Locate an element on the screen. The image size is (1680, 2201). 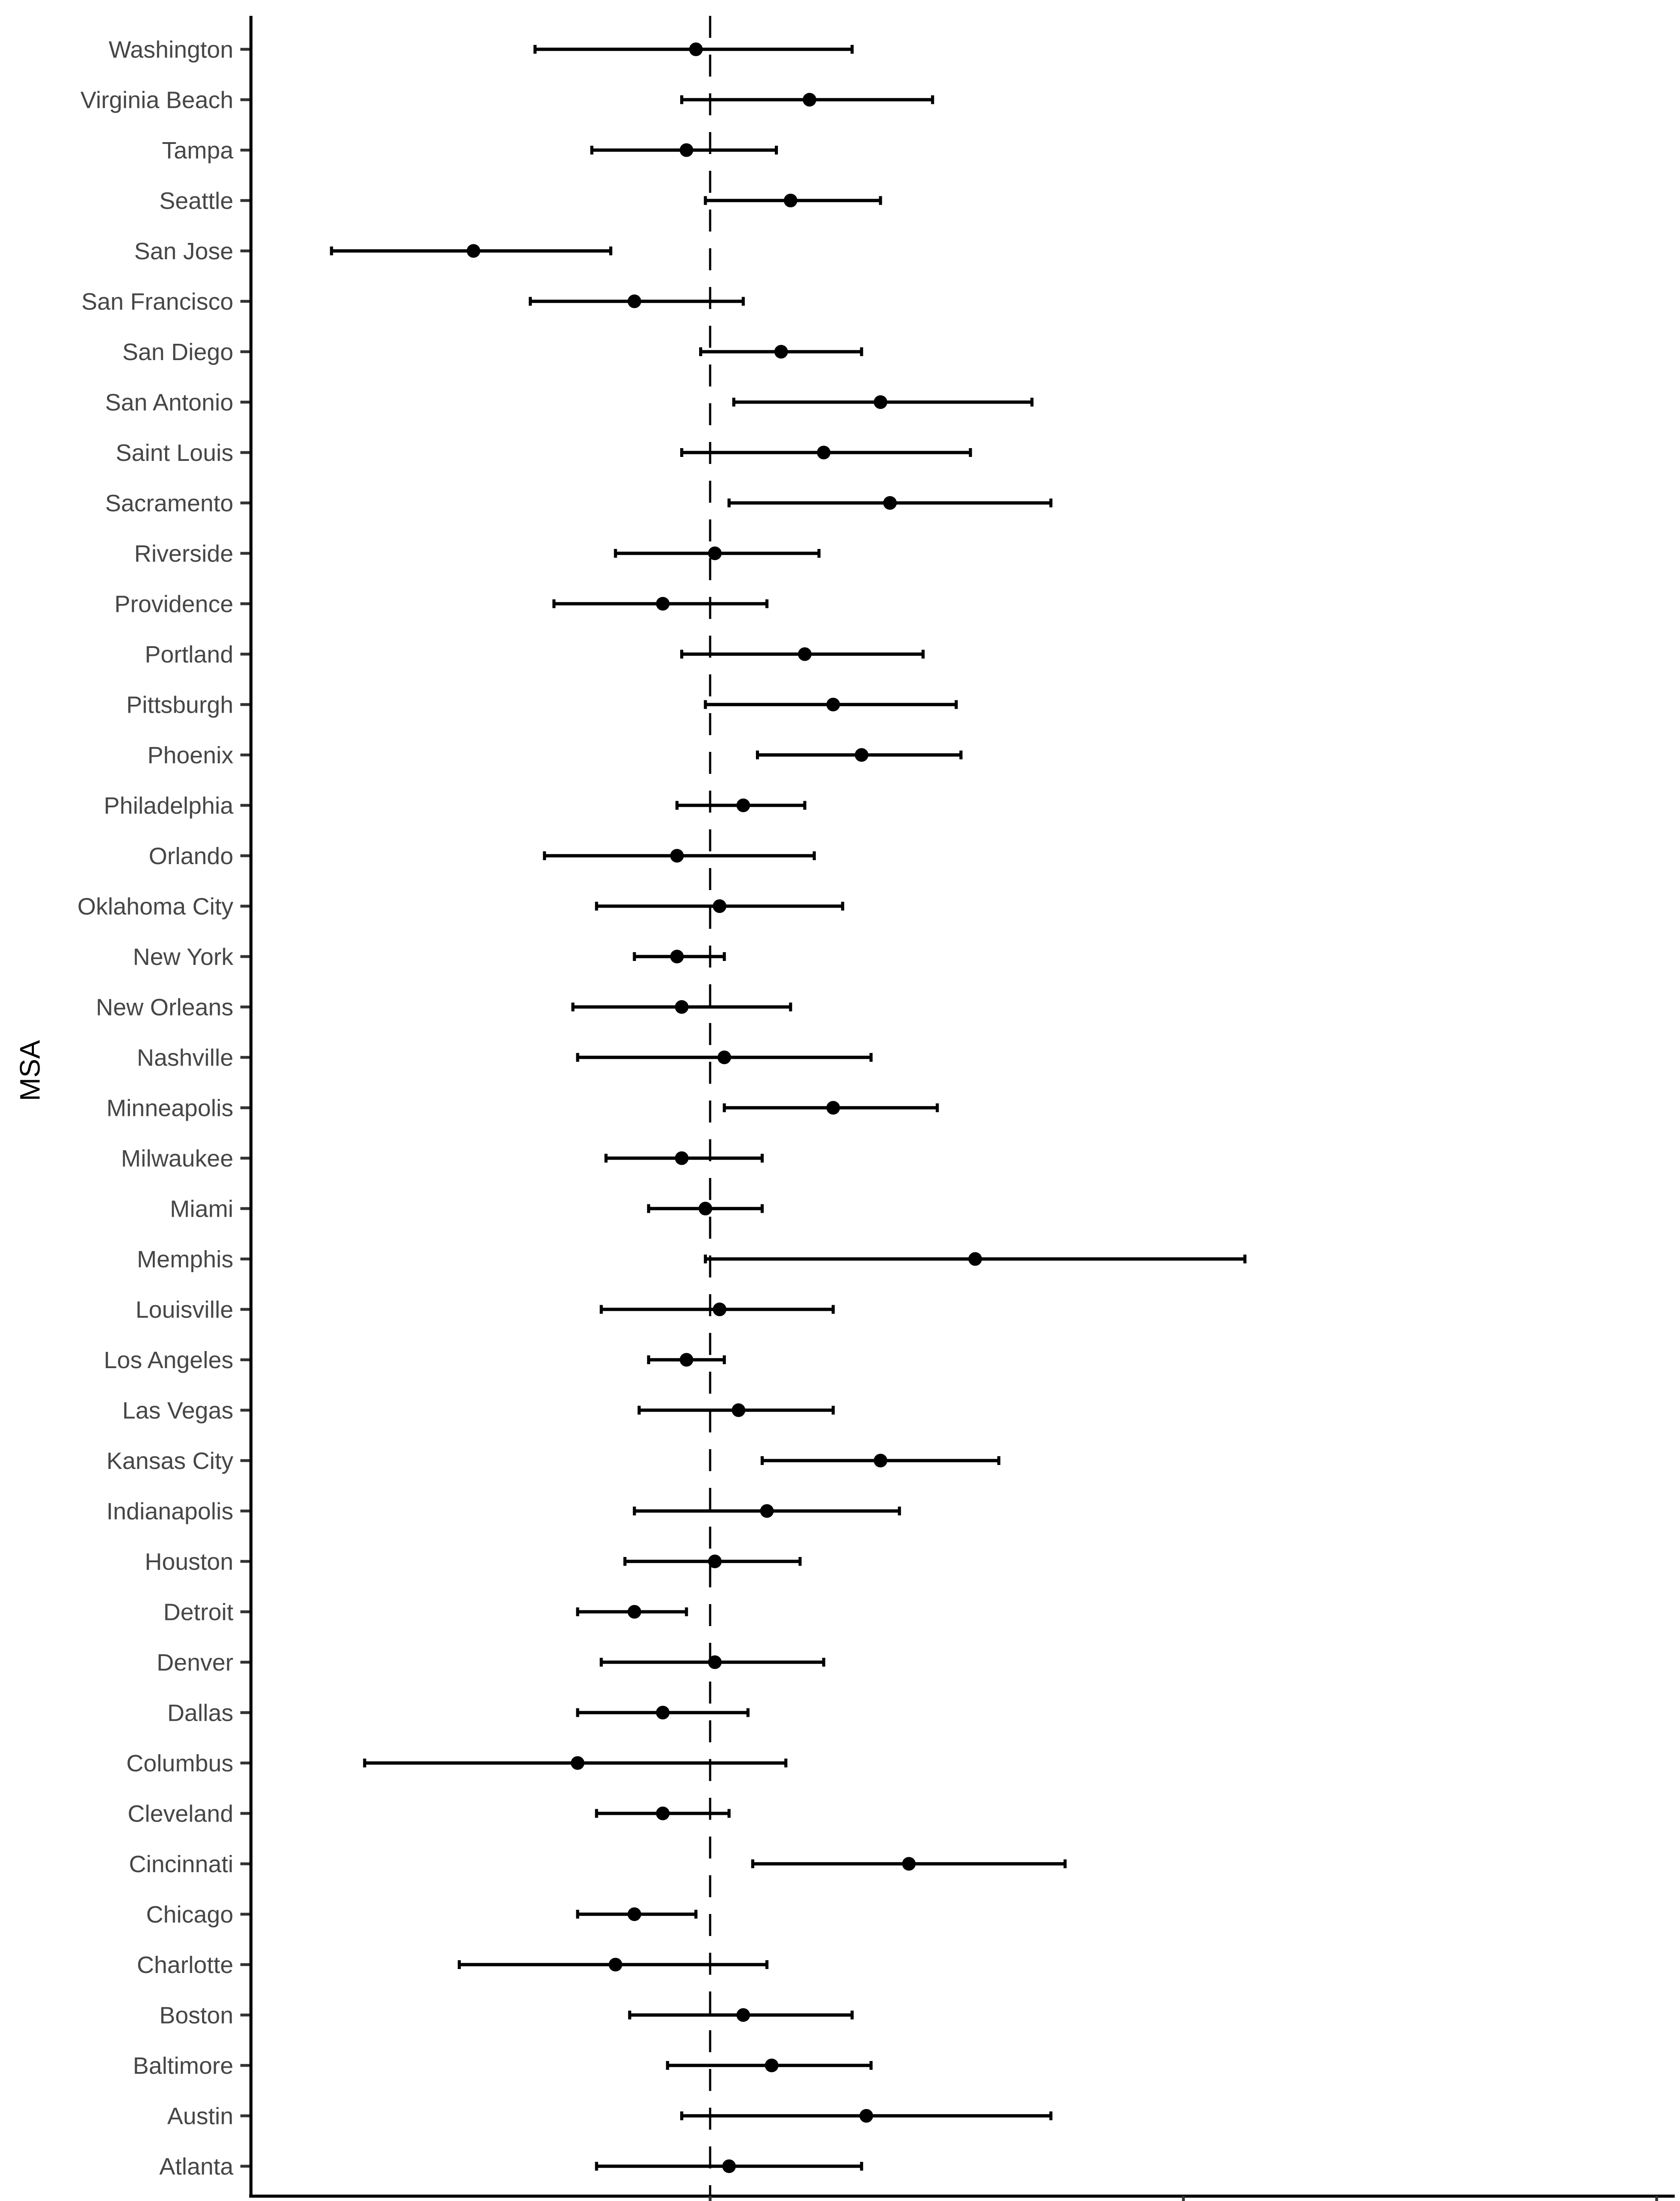
city-label: Washington is located at coordinates (171, 50).